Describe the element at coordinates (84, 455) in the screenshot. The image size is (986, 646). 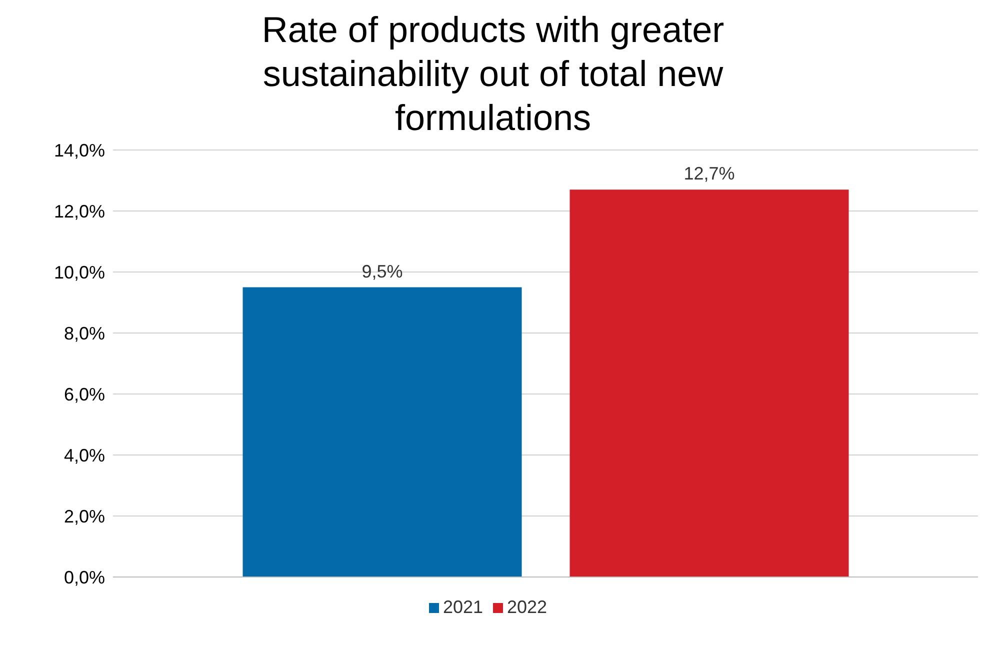
I see `y-tick-label: 4,0%` at that location.